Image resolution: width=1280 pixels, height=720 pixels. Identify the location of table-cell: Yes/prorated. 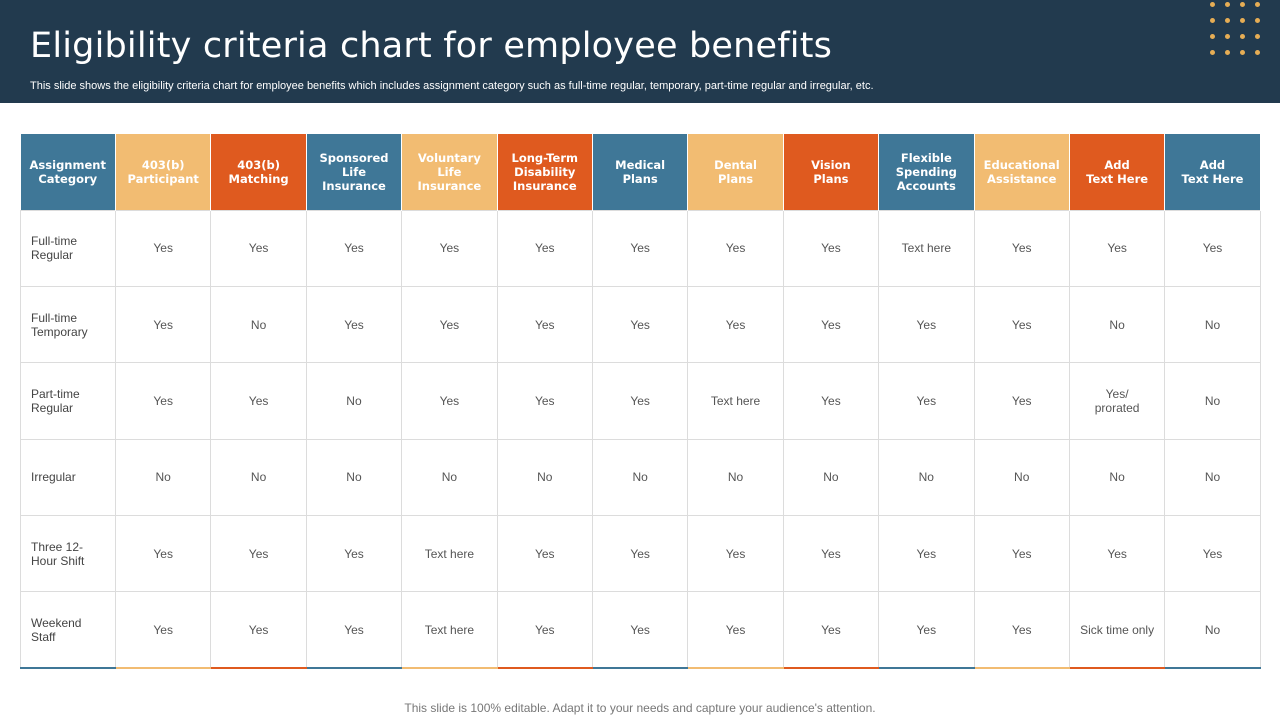
(1117, 401).